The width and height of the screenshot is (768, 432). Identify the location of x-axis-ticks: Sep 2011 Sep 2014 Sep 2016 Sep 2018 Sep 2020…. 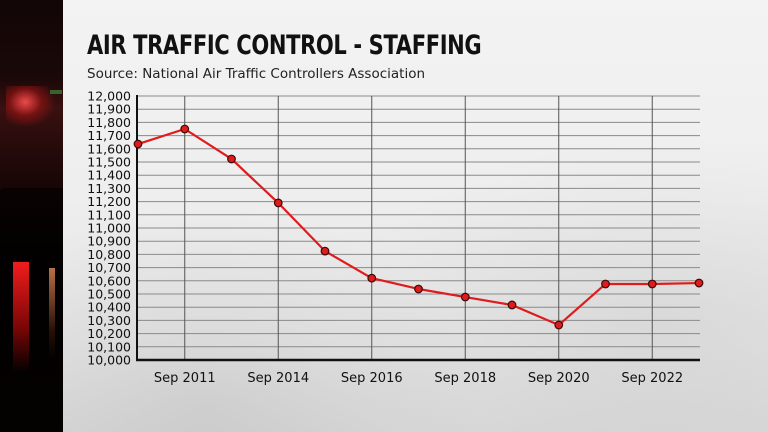
(418, 378).